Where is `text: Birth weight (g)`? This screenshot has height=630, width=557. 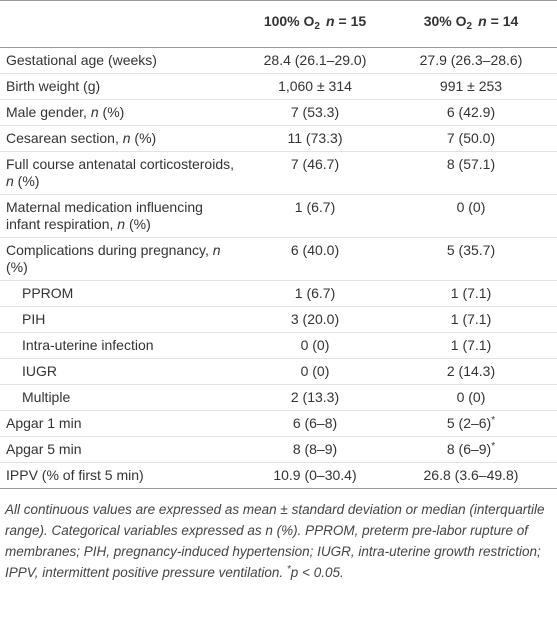 text: Birth weight (g) is located at coordinates (53, 86).